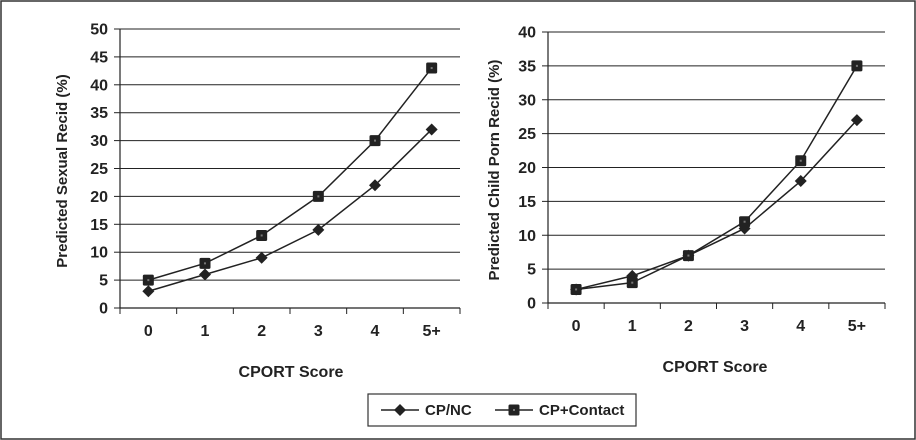  What do you see at coordinates (99, 253) in the screenshot?
I see `chart-1-y-tick-label: 10` at bounding box center [99, 253].